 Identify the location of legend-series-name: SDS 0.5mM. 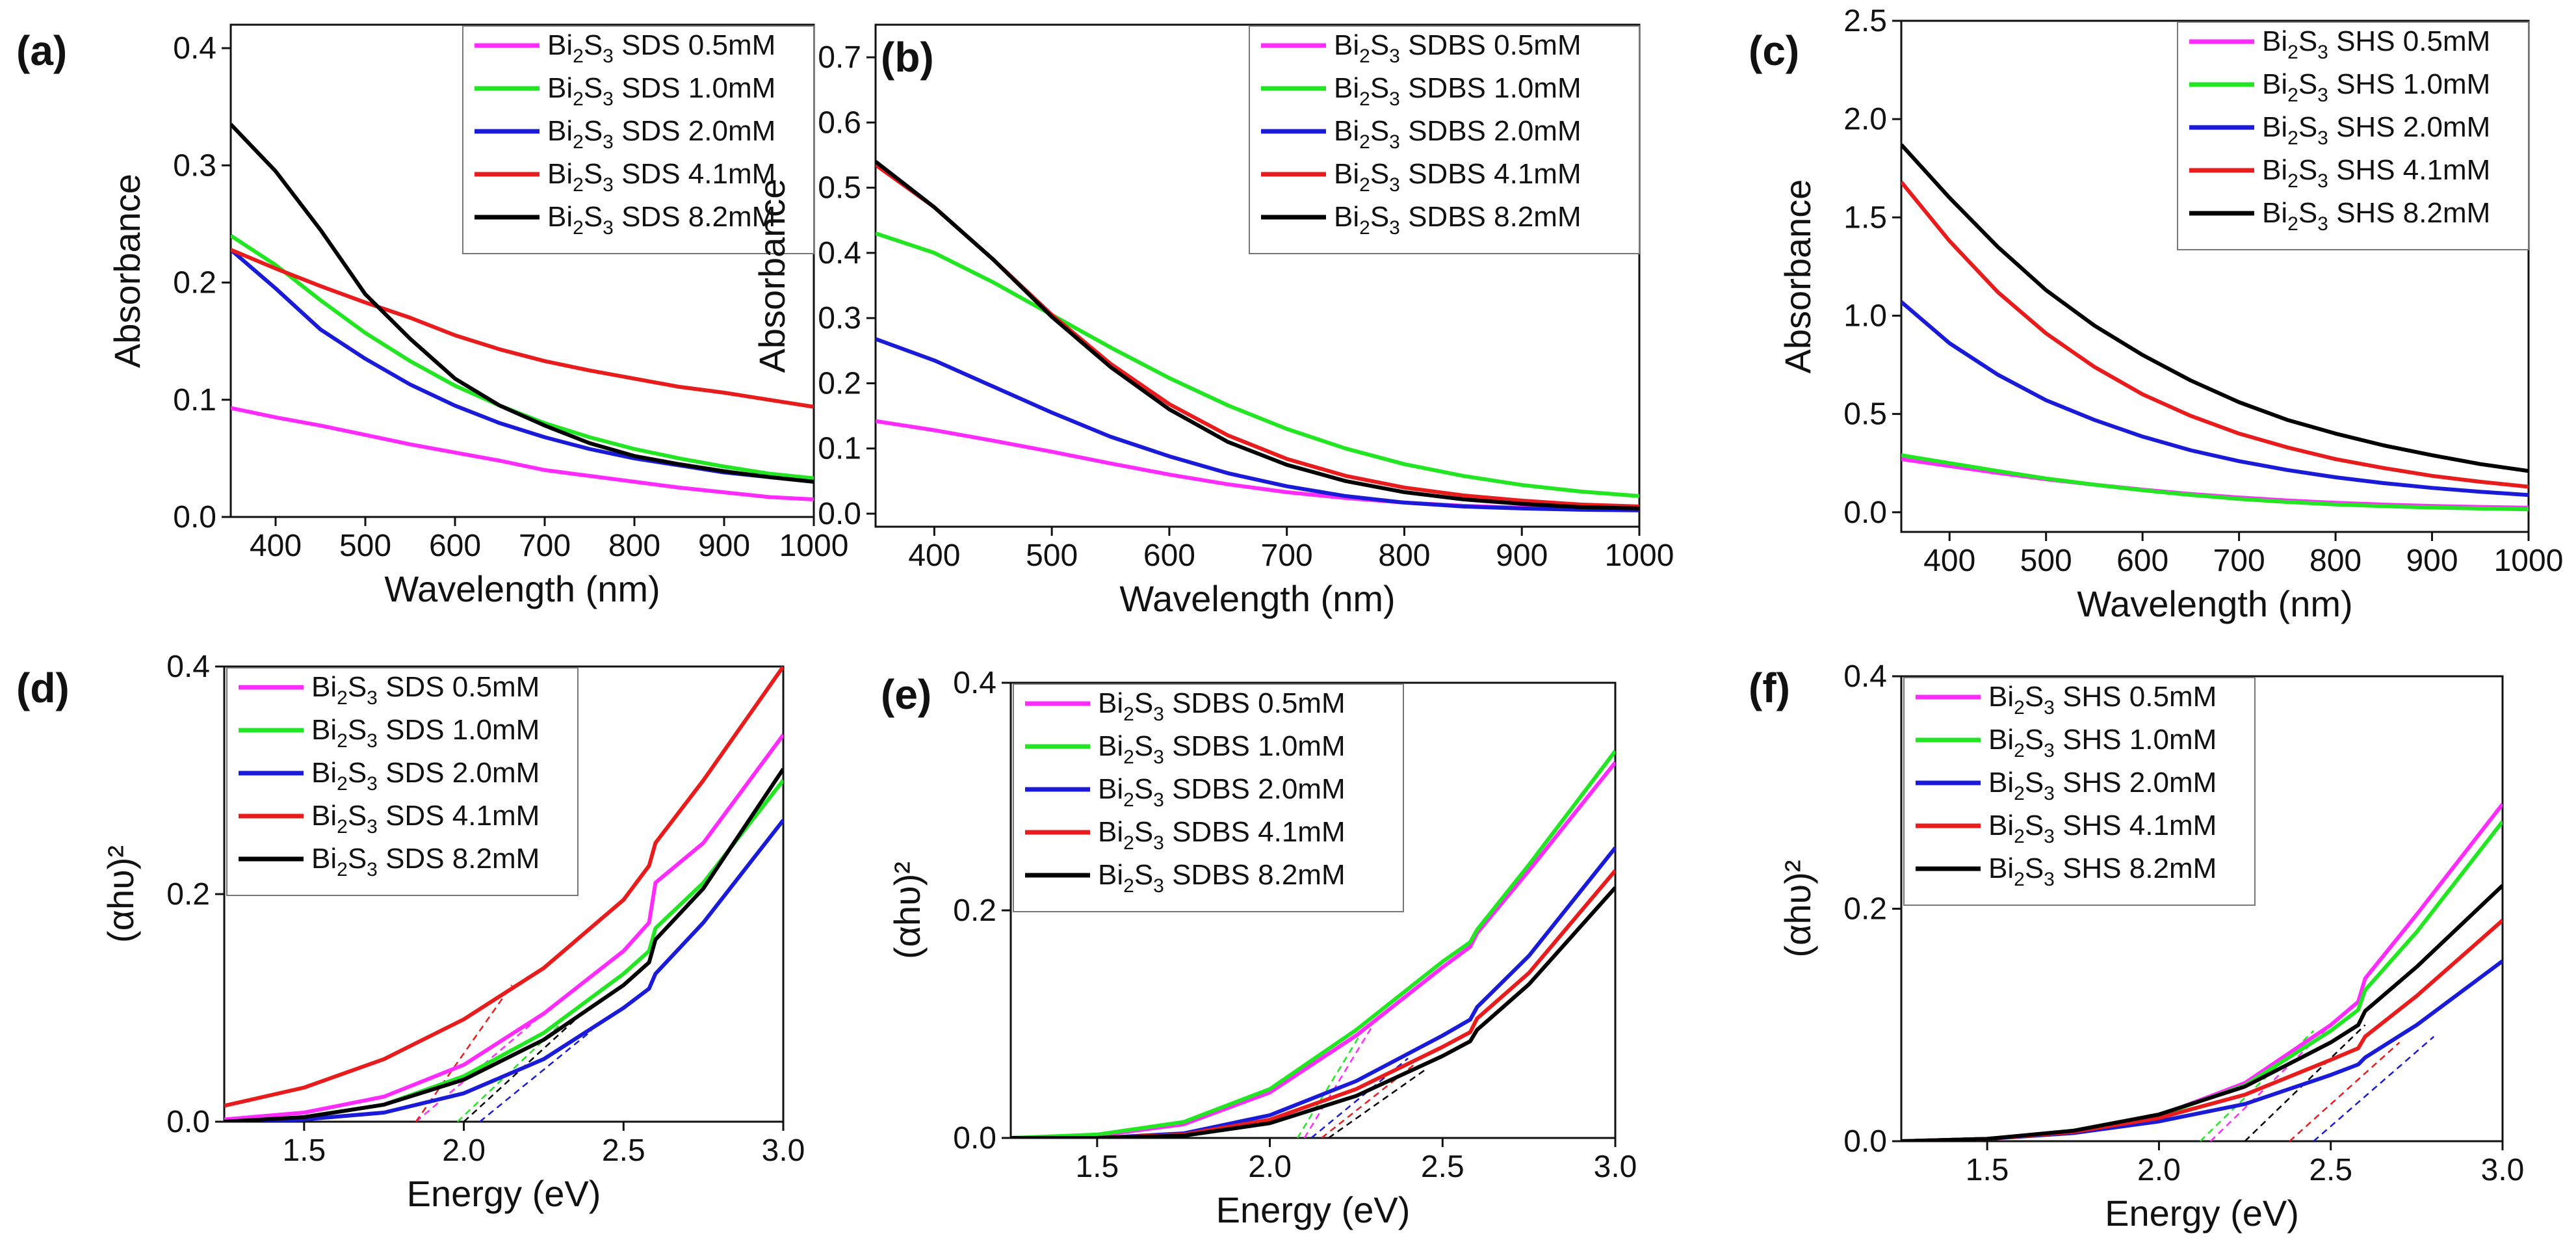
(459, 687).